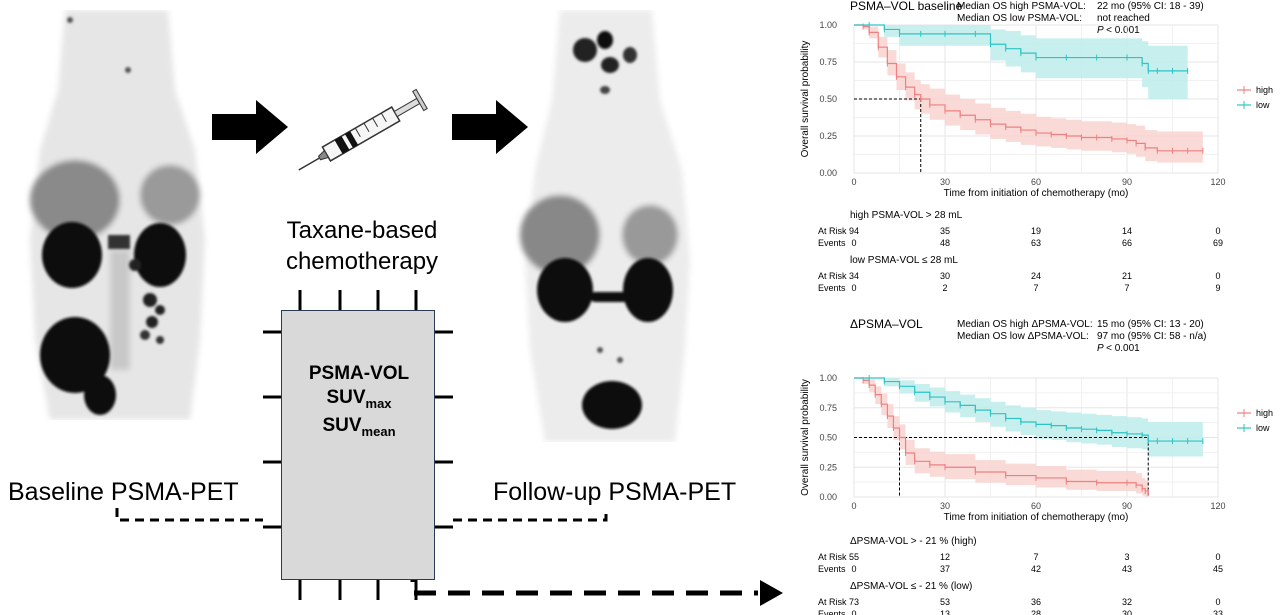  I want to click on chip-suvmax: SUVmax, so click(359, 399).